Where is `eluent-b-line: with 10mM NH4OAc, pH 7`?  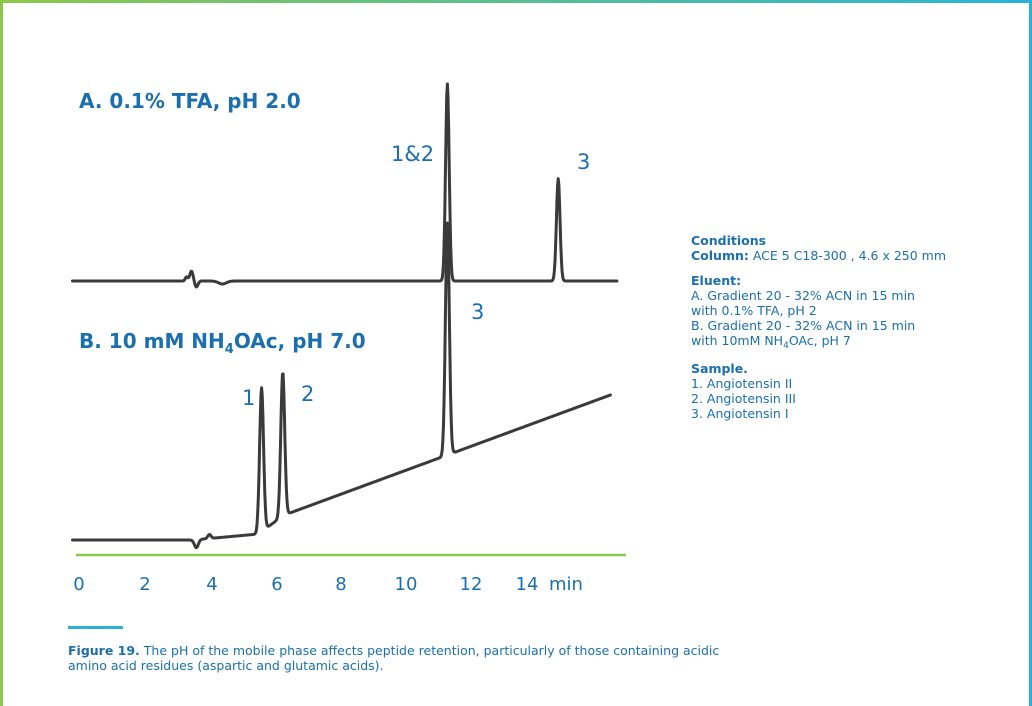
eluent-b-line: with 10mM NH4OAc, pH 7 is located at coordinates (771, 342).